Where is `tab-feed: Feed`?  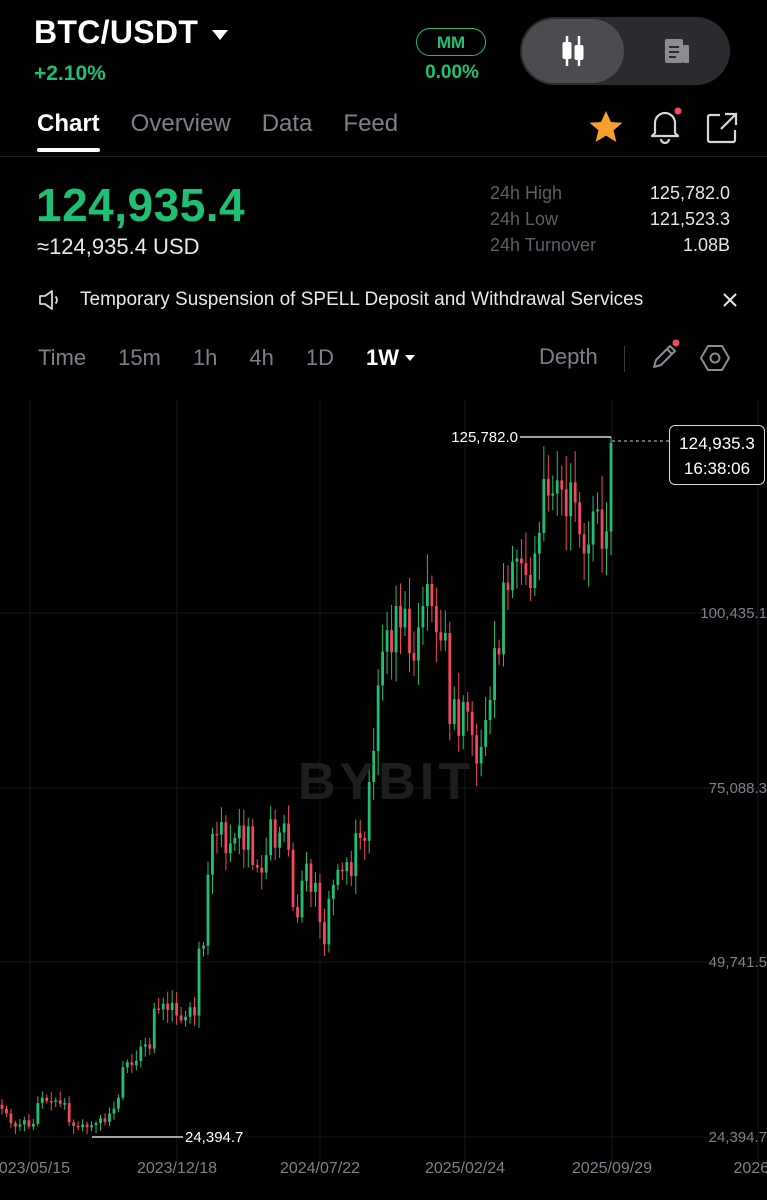
tab-feed: Feed is located at coordinates (371, 123).